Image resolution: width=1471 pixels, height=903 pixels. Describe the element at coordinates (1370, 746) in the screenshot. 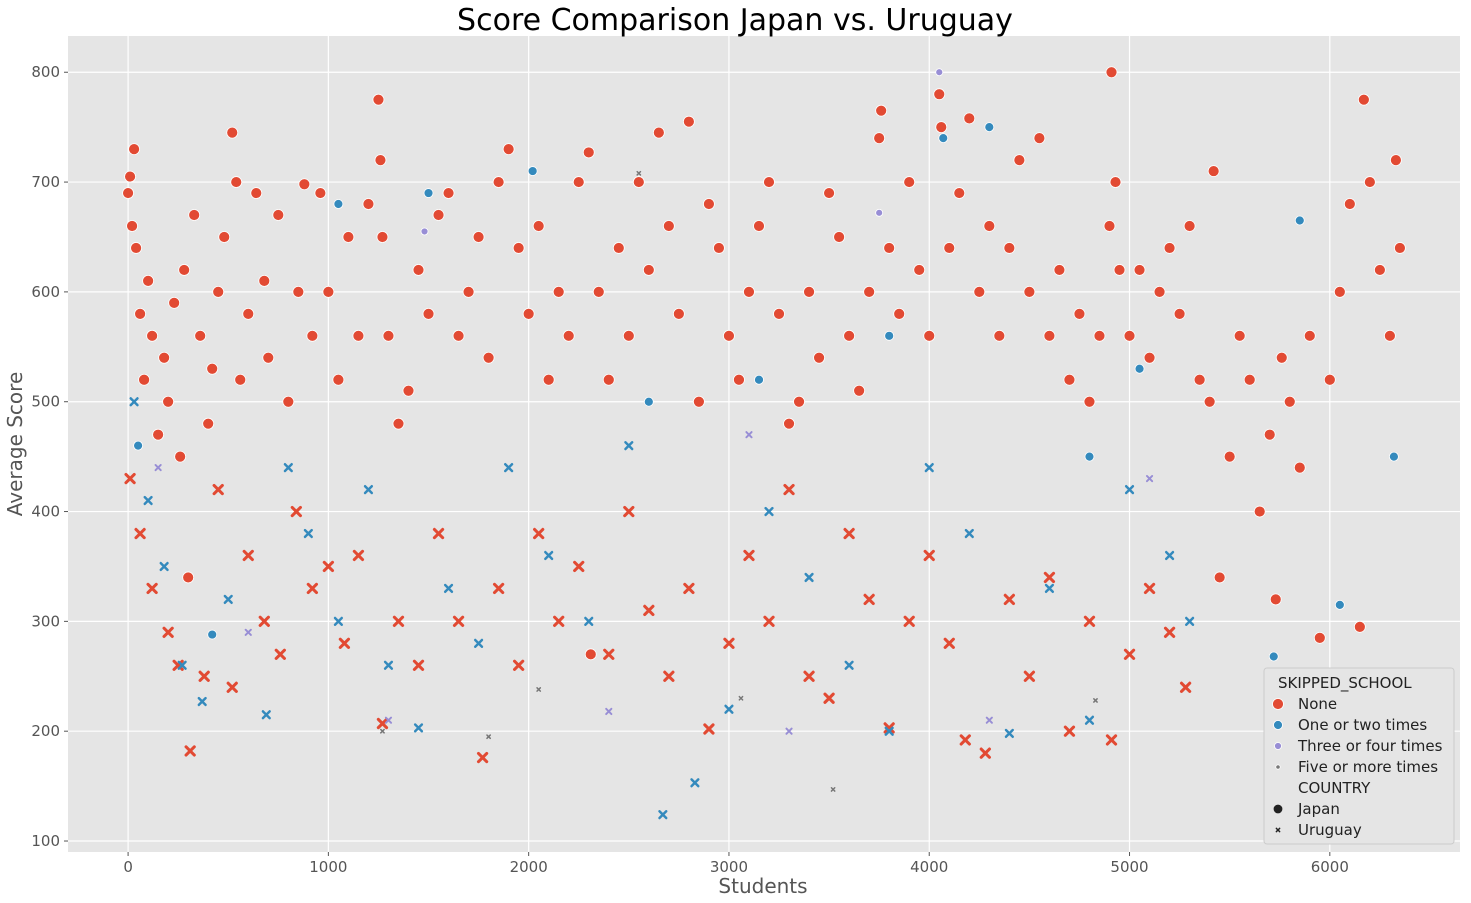

I see `legend-item-label: Three or four times` at that location.